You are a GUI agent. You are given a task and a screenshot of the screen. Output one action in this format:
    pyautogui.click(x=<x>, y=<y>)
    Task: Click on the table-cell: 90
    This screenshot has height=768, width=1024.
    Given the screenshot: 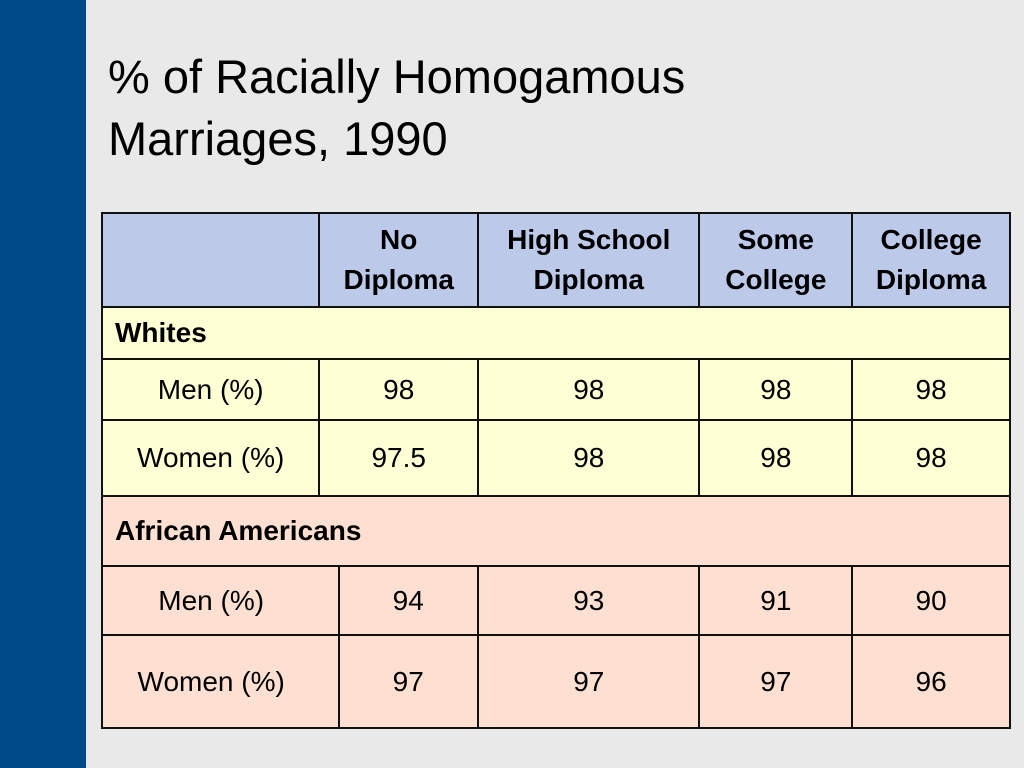 What is the action you would take?
    pyautogui.click(x=931, y=600)
    